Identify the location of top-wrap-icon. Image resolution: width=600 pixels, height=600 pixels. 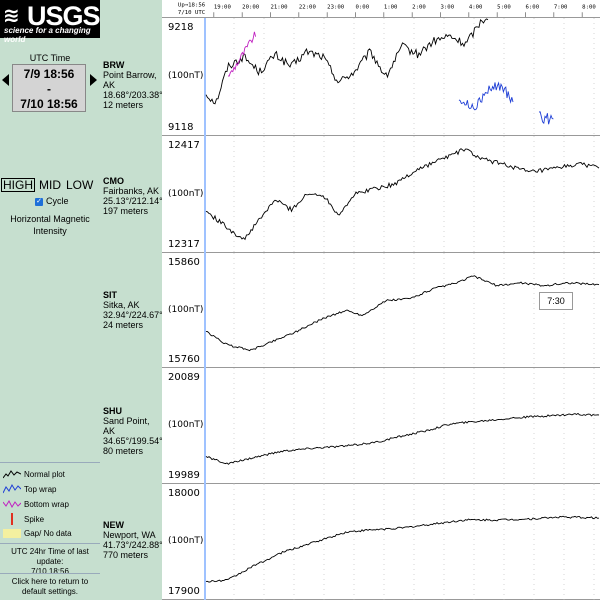
(12, 488).